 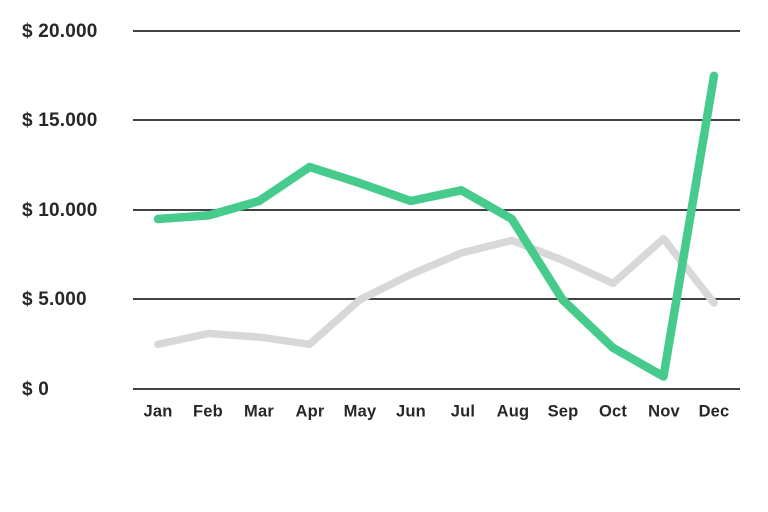 I want to click on y-tick-label-10000: $ 10.000, so click(x=60, y=210).